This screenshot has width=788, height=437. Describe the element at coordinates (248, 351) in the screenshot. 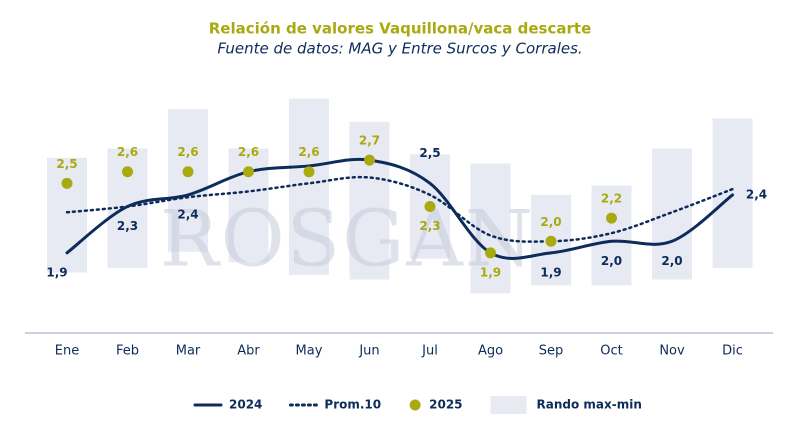

I see `x-tick-label: Abr` at that location.